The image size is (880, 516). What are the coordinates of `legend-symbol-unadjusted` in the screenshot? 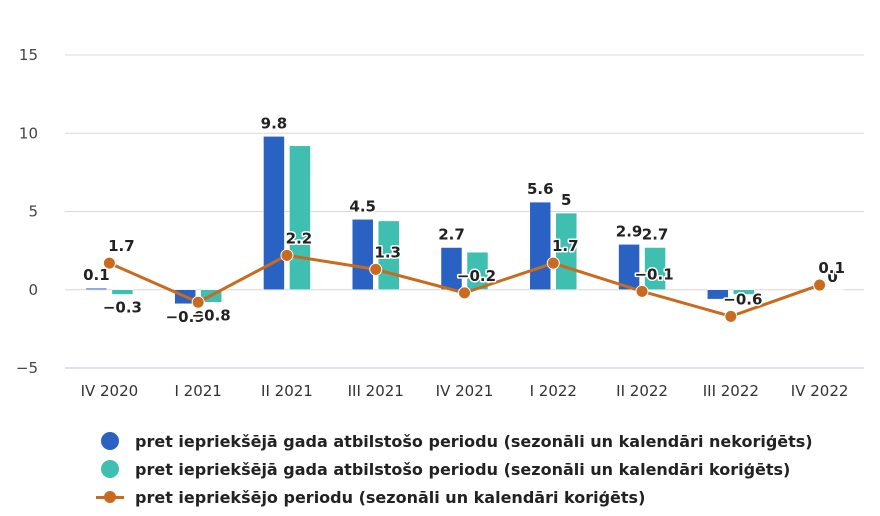 It's located at (111, 441).